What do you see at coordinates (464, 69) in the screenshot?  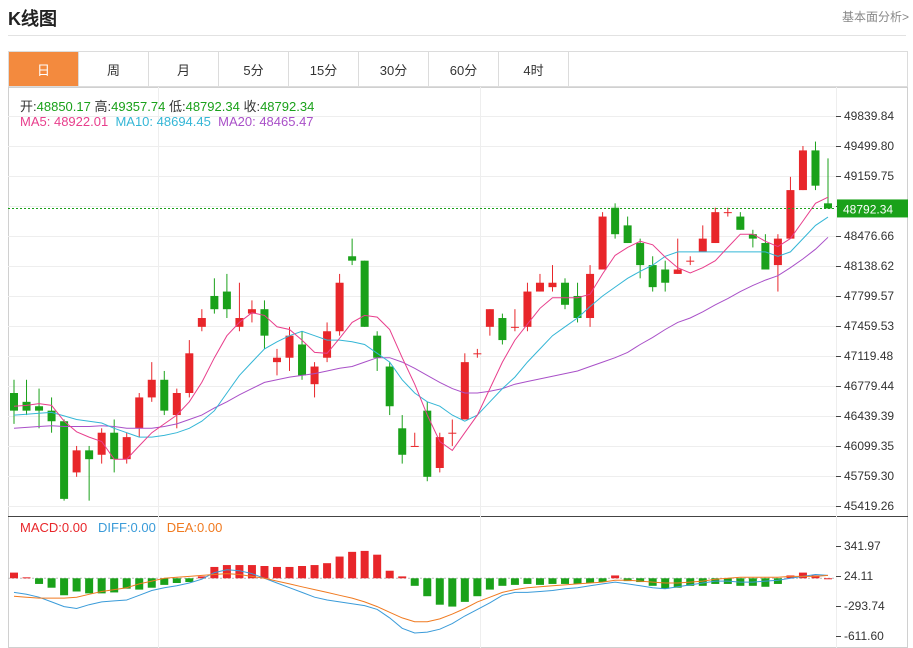 I see `tab-60min: 60分` at bounding box center [464, 69].